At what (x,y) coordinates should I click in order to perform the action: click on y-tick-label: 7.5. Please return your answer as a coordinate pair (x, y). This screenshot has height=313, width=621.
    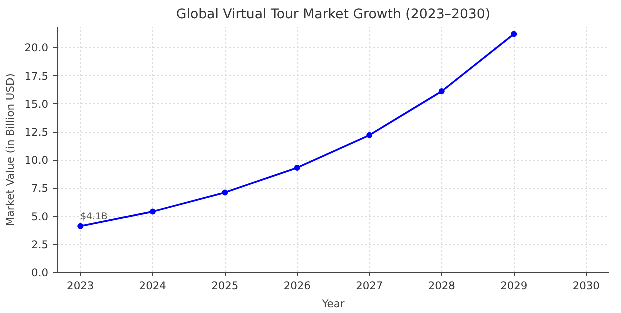
    Looking at the image, I should click on (40, 189).